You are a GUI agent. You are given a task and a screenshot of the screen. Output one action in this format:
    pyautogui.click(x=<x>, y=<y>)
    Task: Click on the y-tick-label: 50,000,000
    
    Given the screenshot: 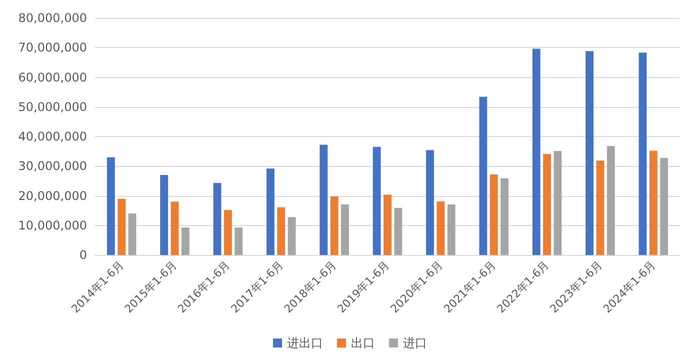 What is the action you would take?
    pyautogui.click(x=52, y=107)
    